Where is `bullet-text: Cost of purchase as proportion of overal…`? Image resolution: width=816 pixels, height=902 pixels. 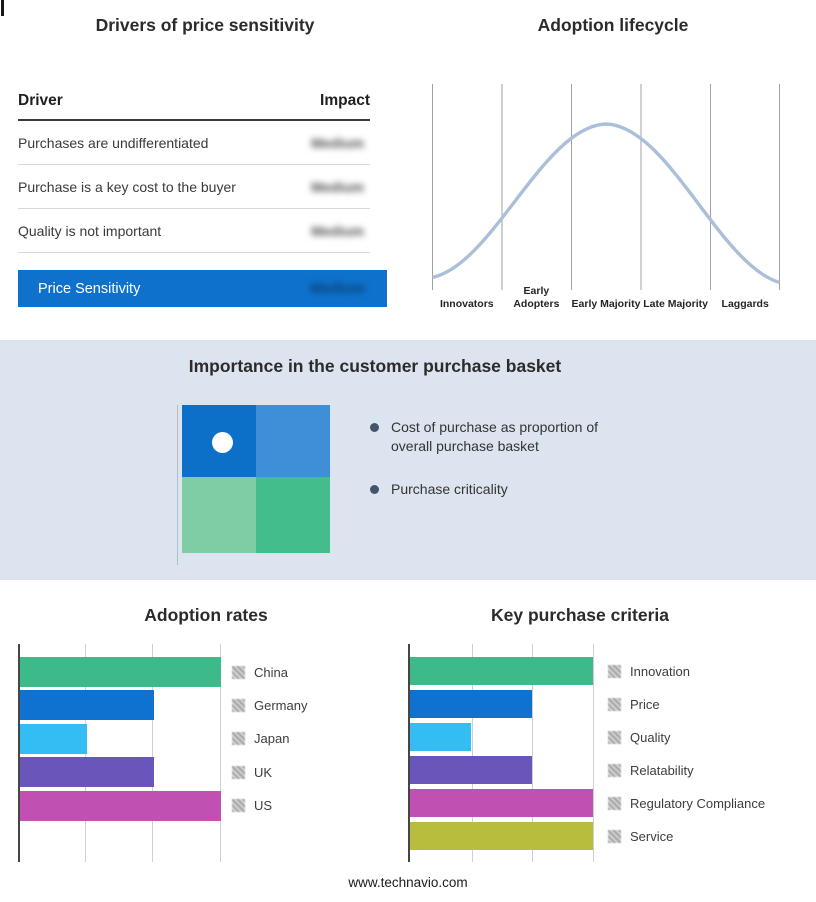 bullet-text: Cost of purchase as proportion of overal… is located at coordinates (495, 436).